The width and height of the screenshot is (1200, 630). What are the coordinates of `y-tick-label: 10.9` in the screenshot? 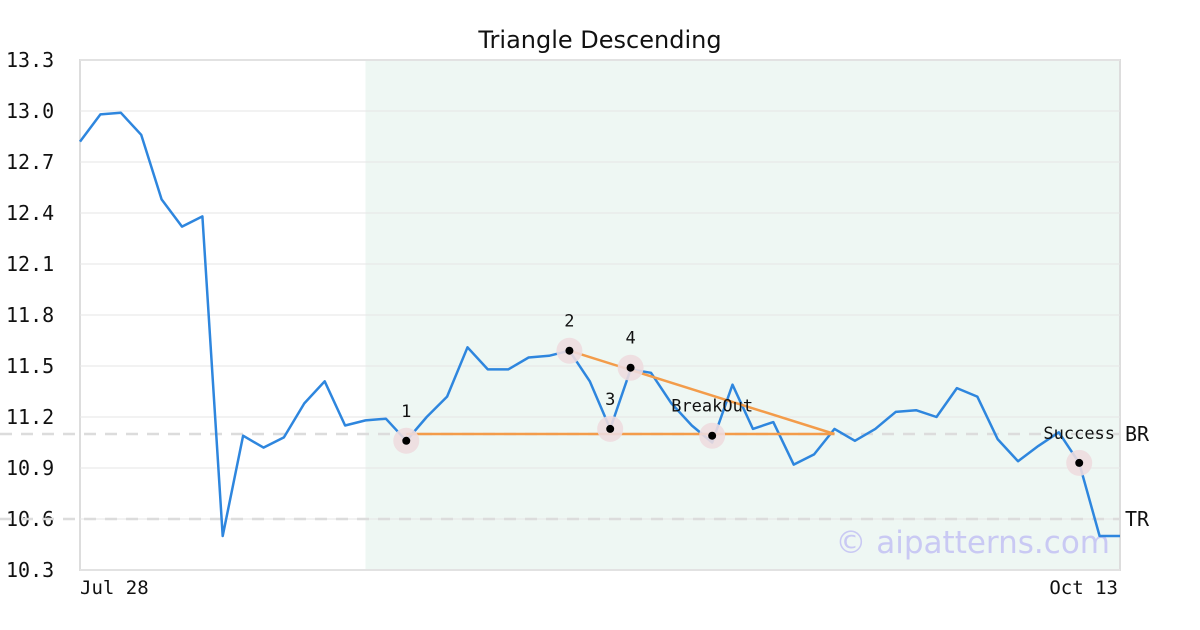 It's located at (30, 468).